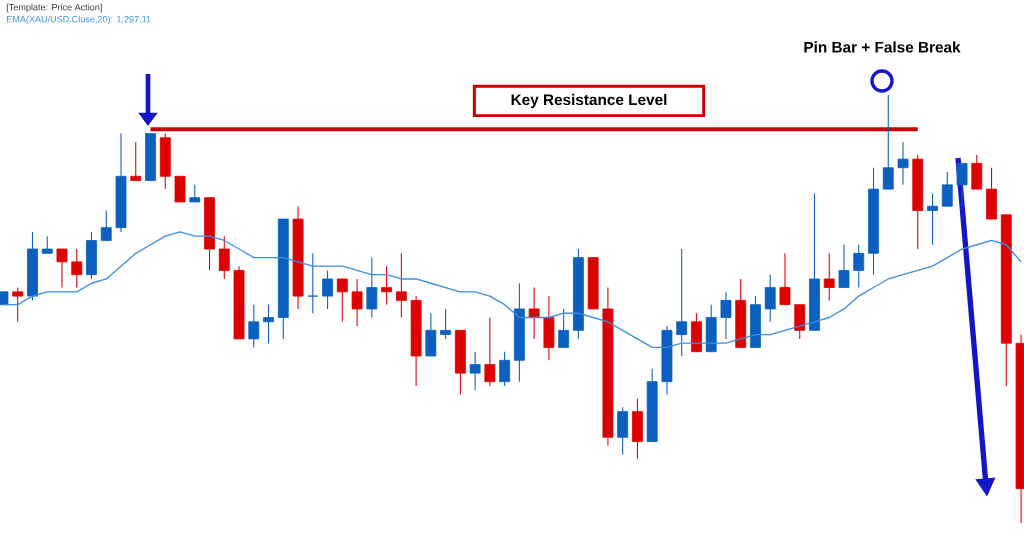 Image resolution: width=1024 pixels, height=555 pixels. What do you see at coordinates (589, 101) in the screenshot?
I see `annotation: Key Resistance Level` at bounding box center [589, 101].